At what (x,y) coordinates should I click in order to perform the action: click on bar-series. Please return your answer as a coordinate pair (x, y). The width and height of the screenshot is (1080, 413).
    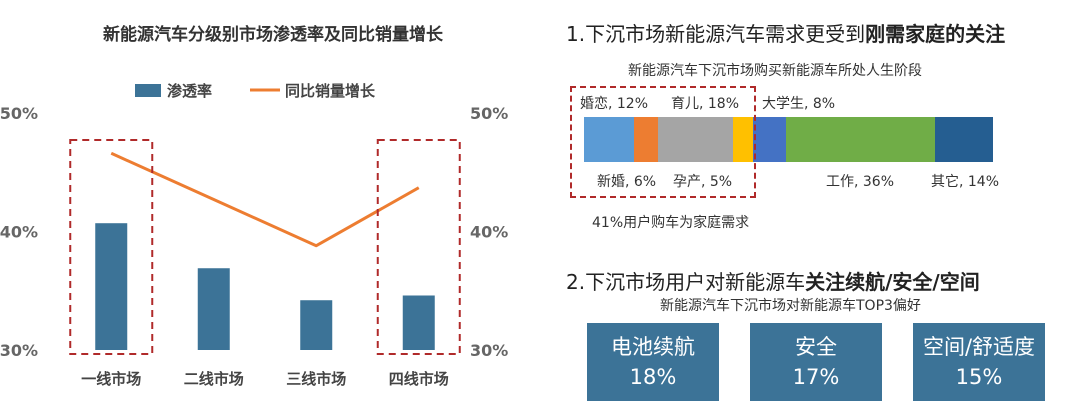
    Looking at the image, I should click on (265, 286).